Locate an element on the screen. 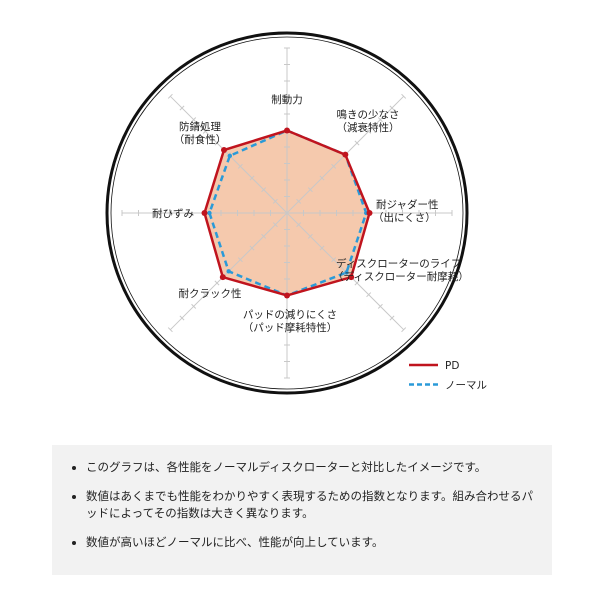 The height and width of the screenshot is (600, 600). axis-label: （パッド摩耗特性） is located at coordinates (290, 327).